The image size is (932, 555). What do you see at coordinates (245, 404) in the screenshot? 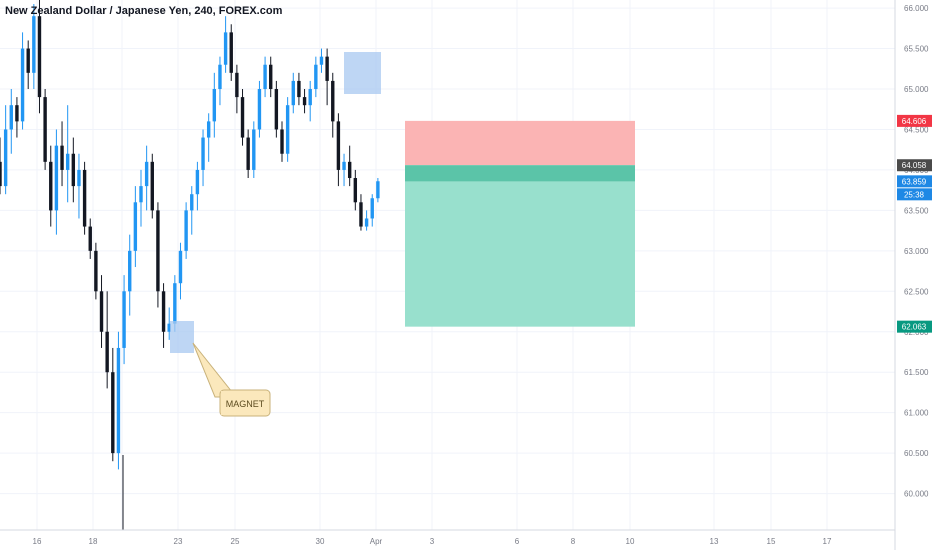
I see `callout-text: MAGNET` at bounding box center [245, 404].